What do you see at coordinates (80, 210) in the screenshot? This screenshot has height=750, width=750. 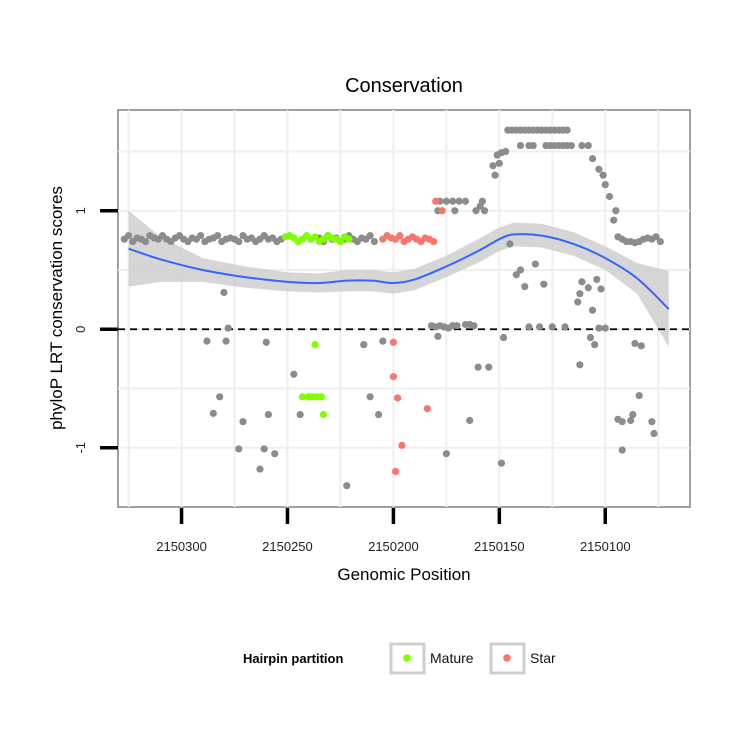 I see `y-tick-label: 1` at bounding box center [80, 210].